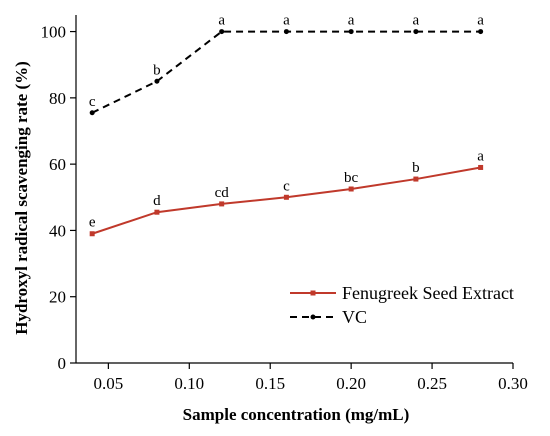  I want to click on x-tick-label: 0.05, so click(108, 383).